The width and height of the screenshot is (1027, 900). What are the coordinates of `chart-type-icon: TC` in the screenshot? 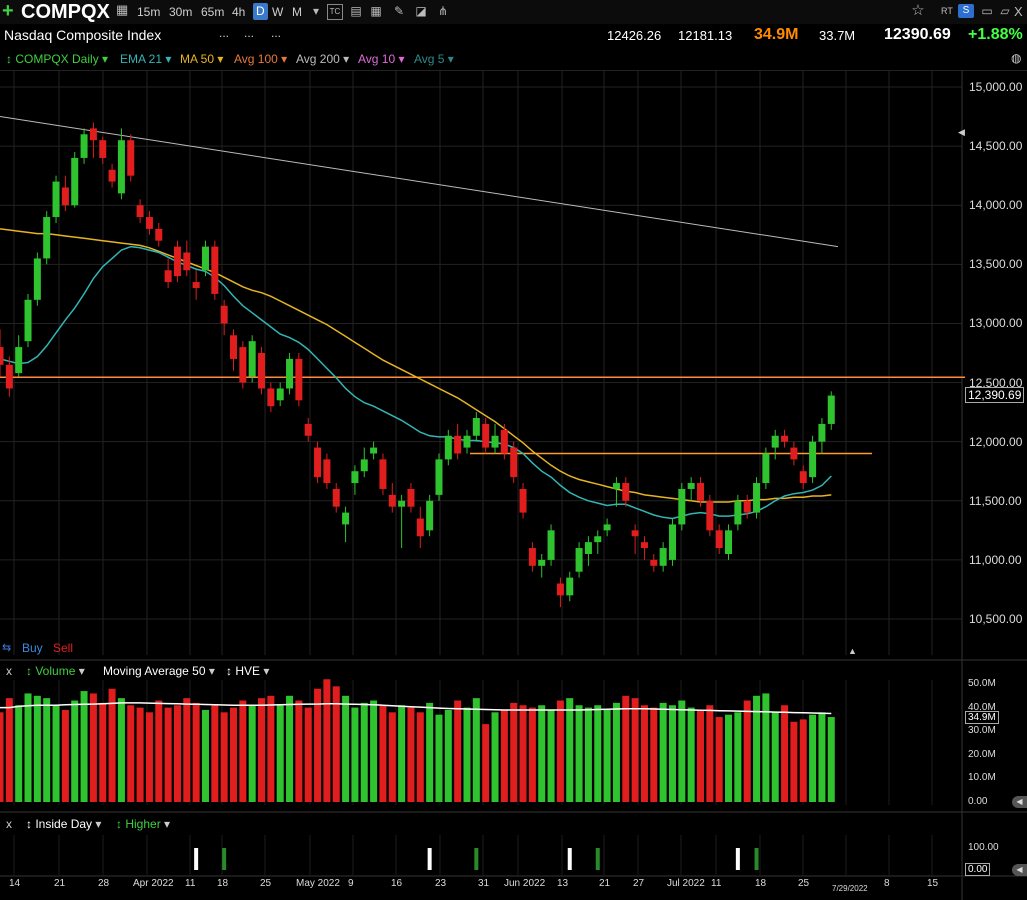 It's located at (335, 12).